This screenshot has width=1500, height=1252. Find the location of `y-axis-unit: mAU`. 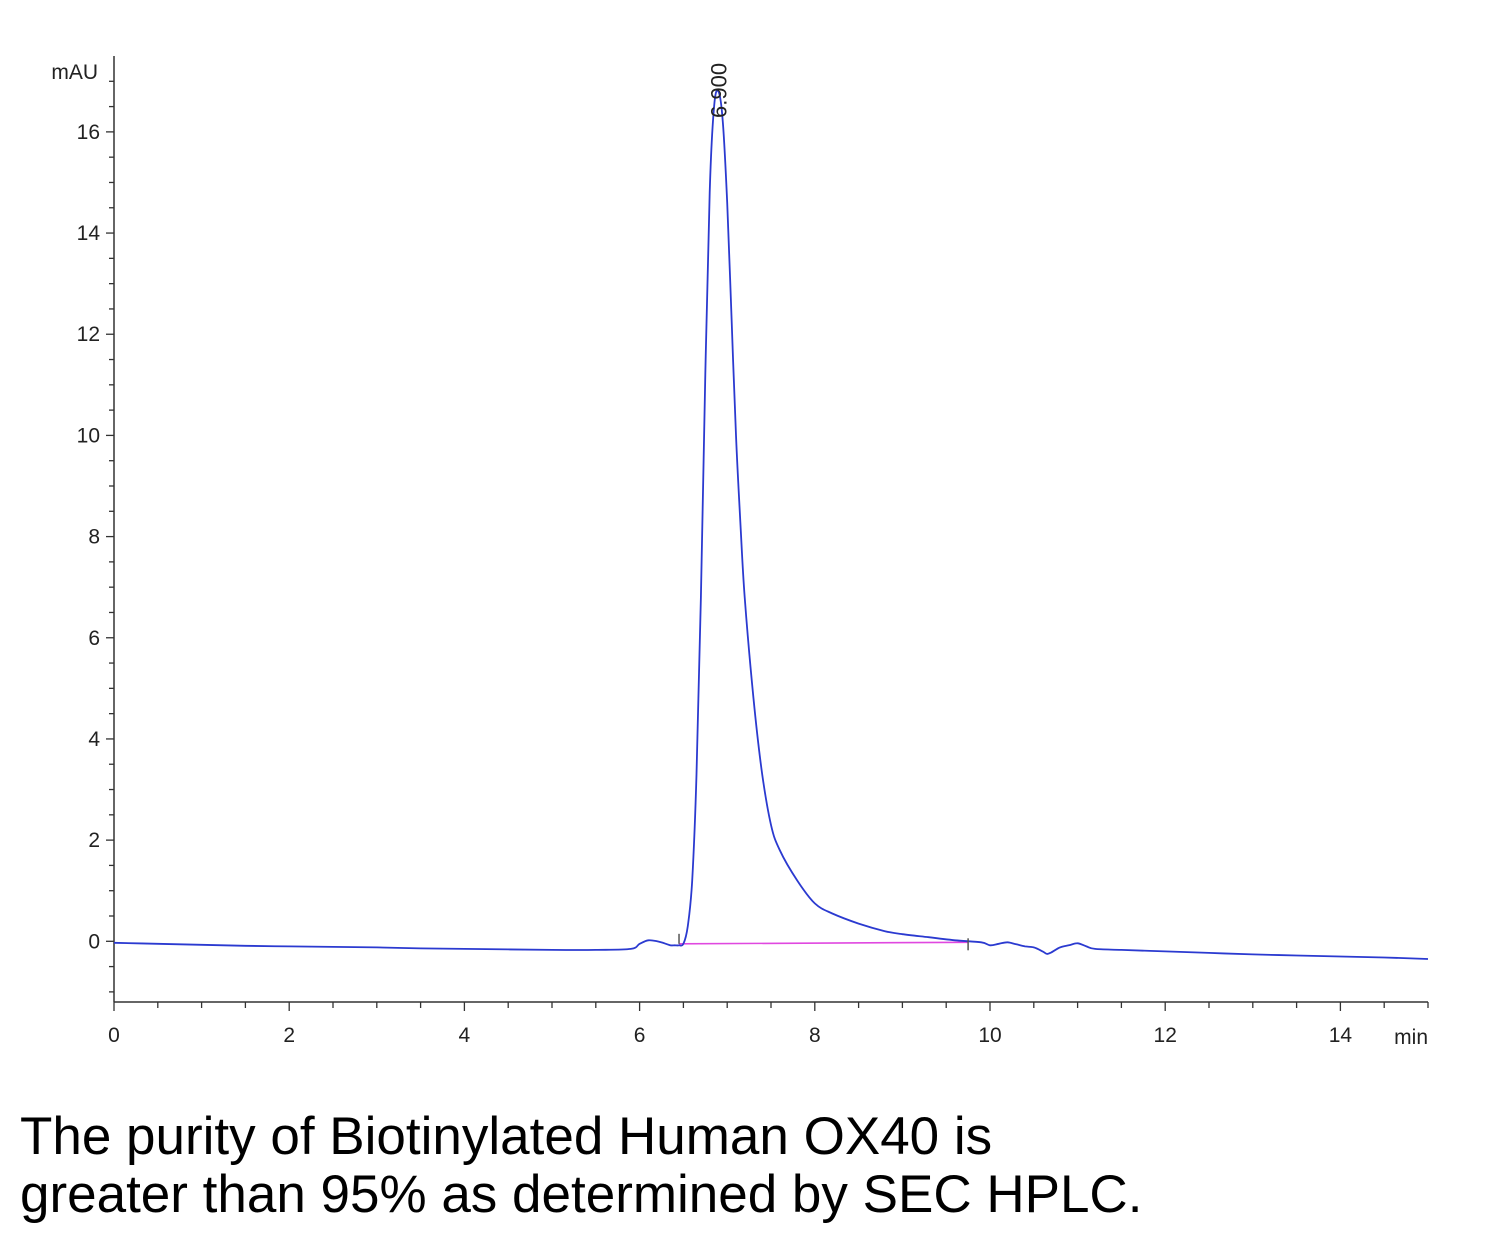

y-axis-unit: mAU is located at coordinates (74, 72).